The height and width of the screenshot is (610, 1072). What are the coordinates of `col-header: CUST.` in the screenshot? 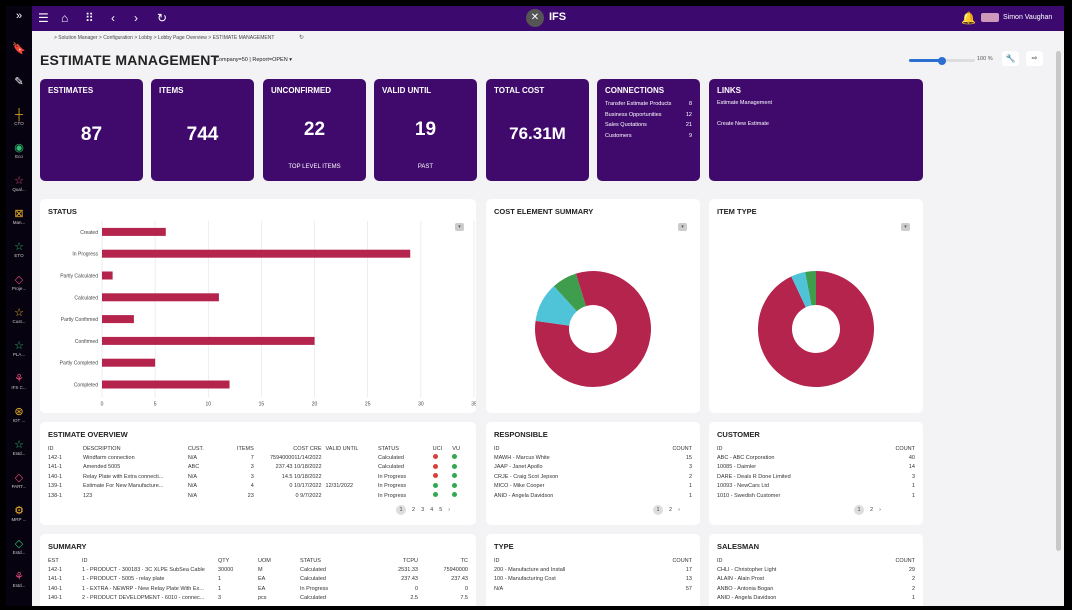 It's located at (195, 448).